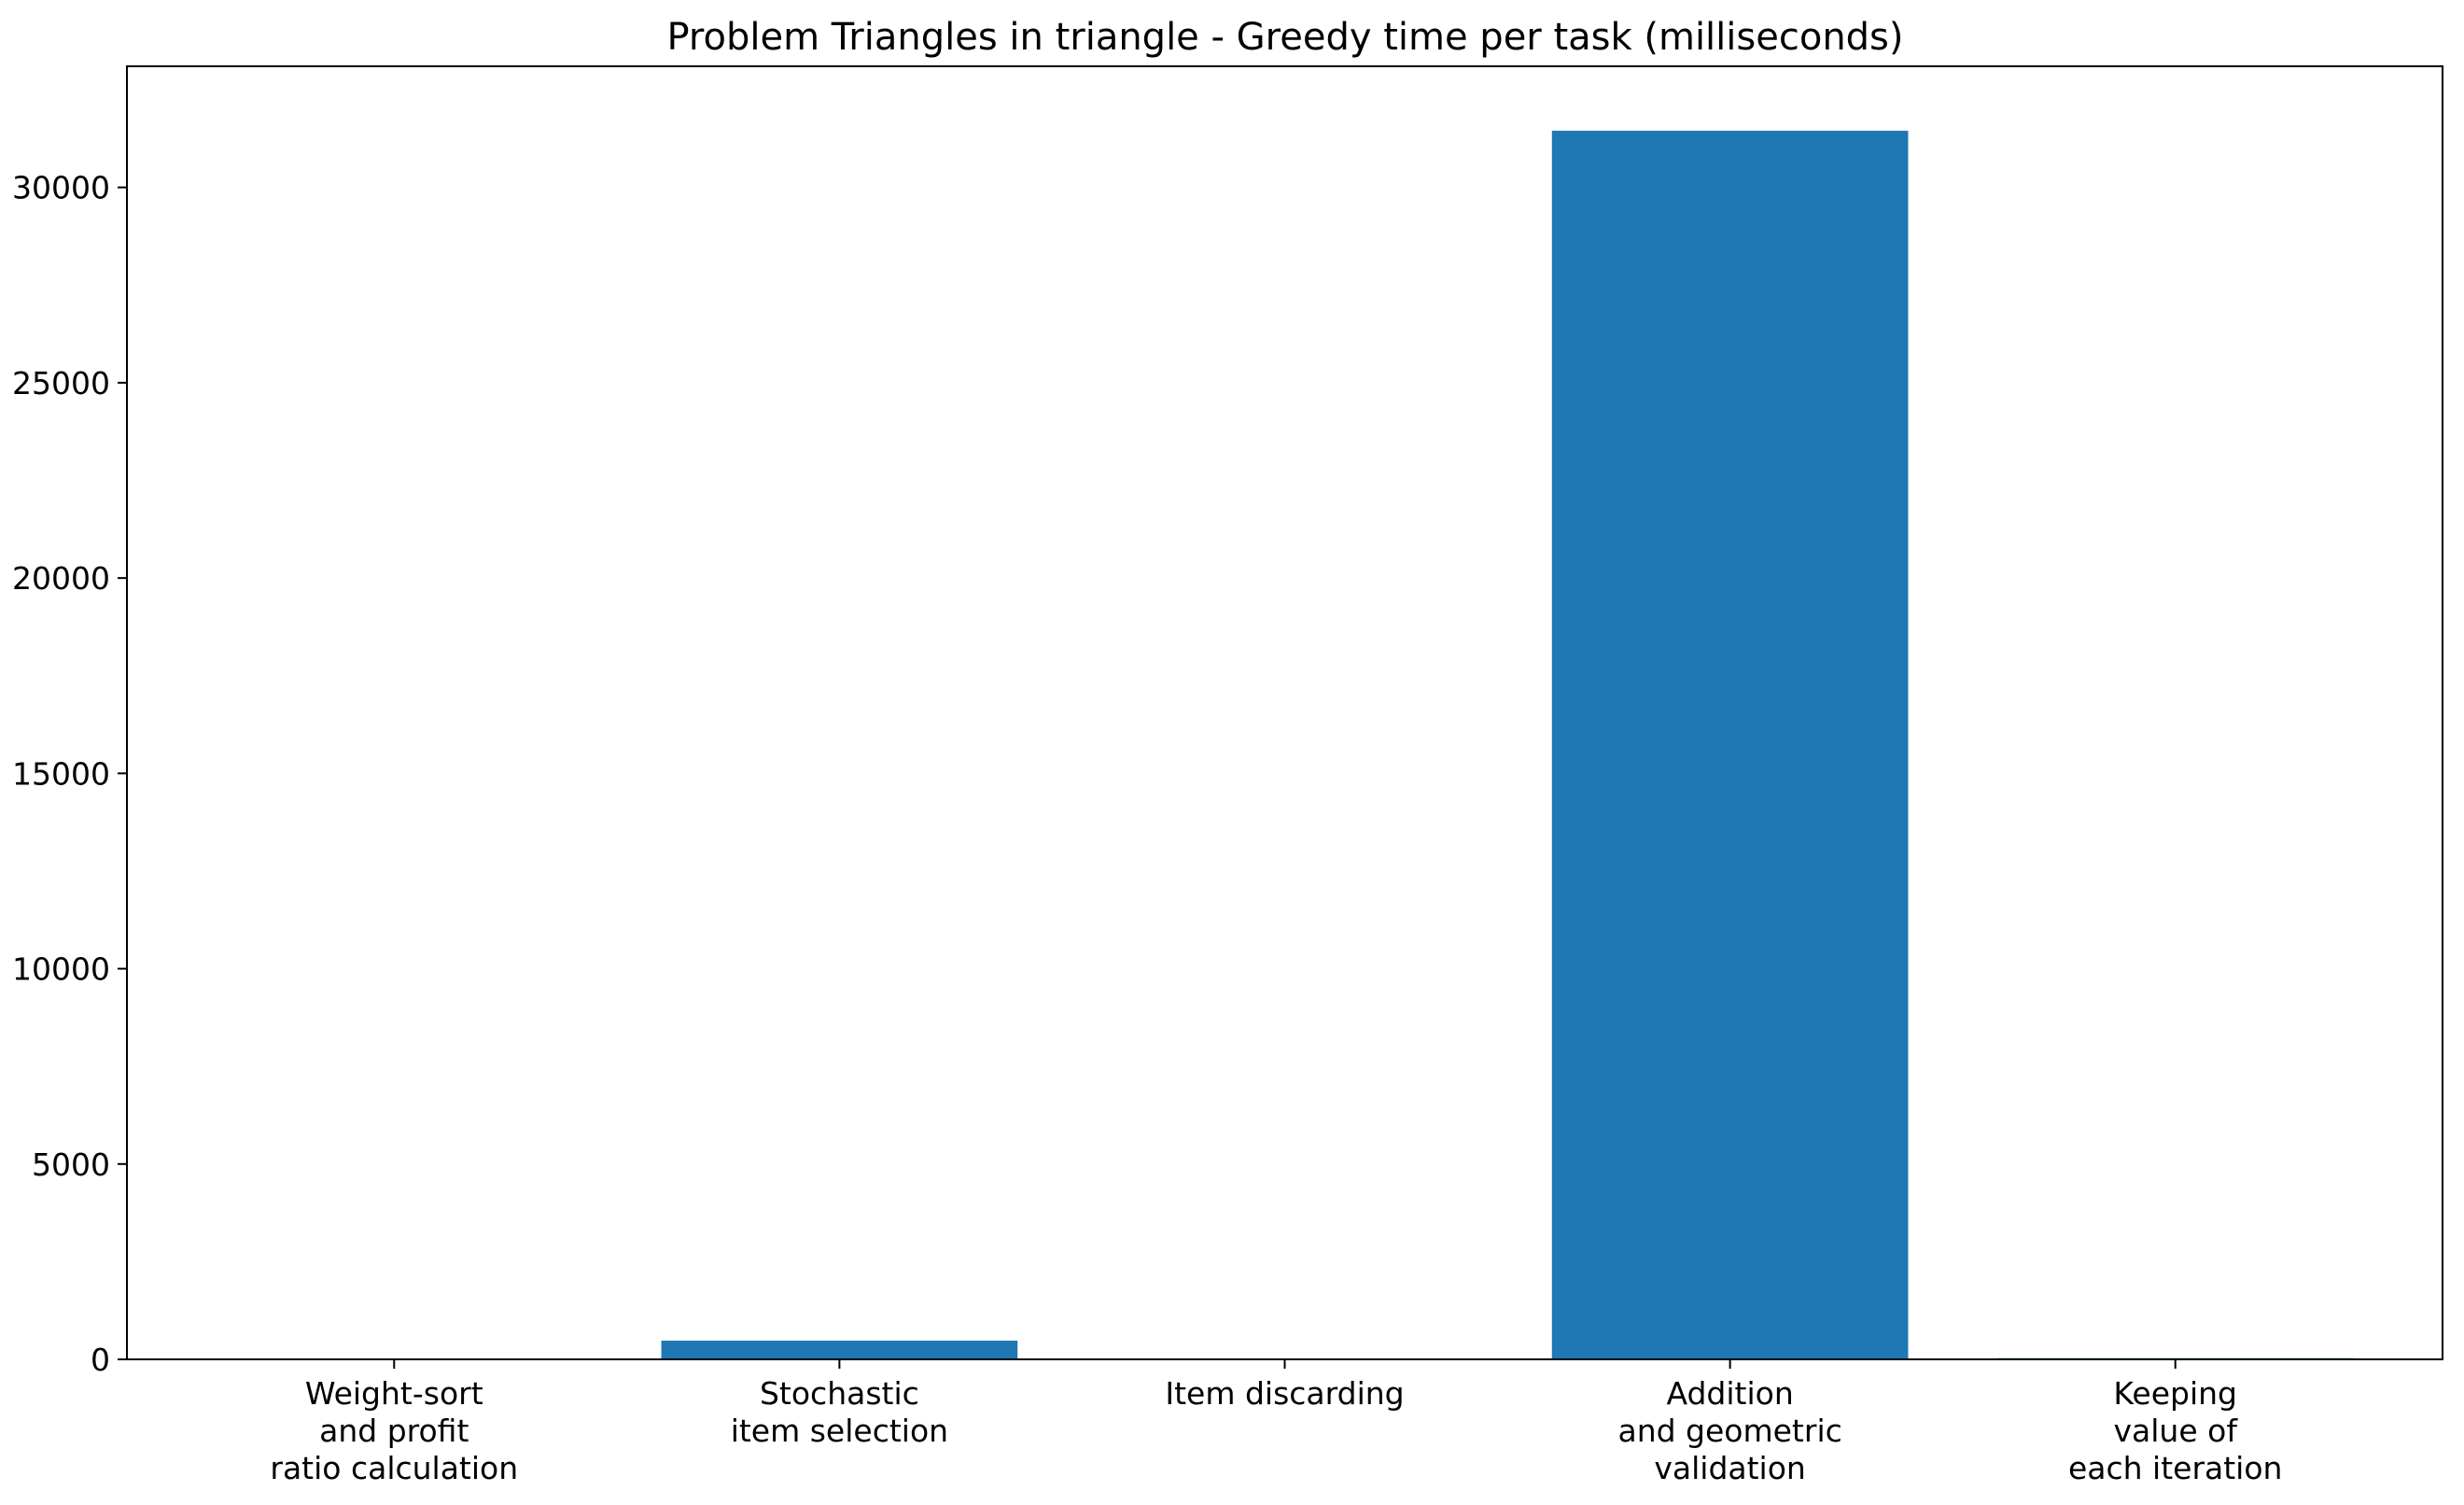  What do you see at coordinates (61, 188) in the screenshot?
I see `y-tick-label: 30000` at bounding box center [61, 188].